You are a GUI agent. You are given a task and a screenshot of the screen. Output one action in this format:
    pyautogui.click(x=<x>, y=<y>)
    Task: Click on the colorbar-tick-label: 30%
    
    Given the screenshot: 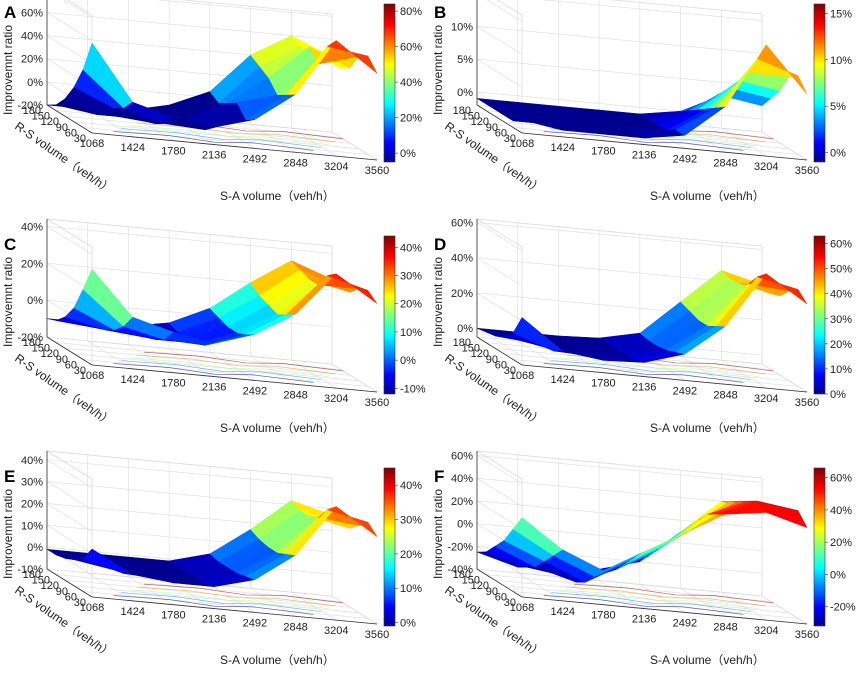 What is the action you would take?
    pyautogui.click(x=841, y=320)
    